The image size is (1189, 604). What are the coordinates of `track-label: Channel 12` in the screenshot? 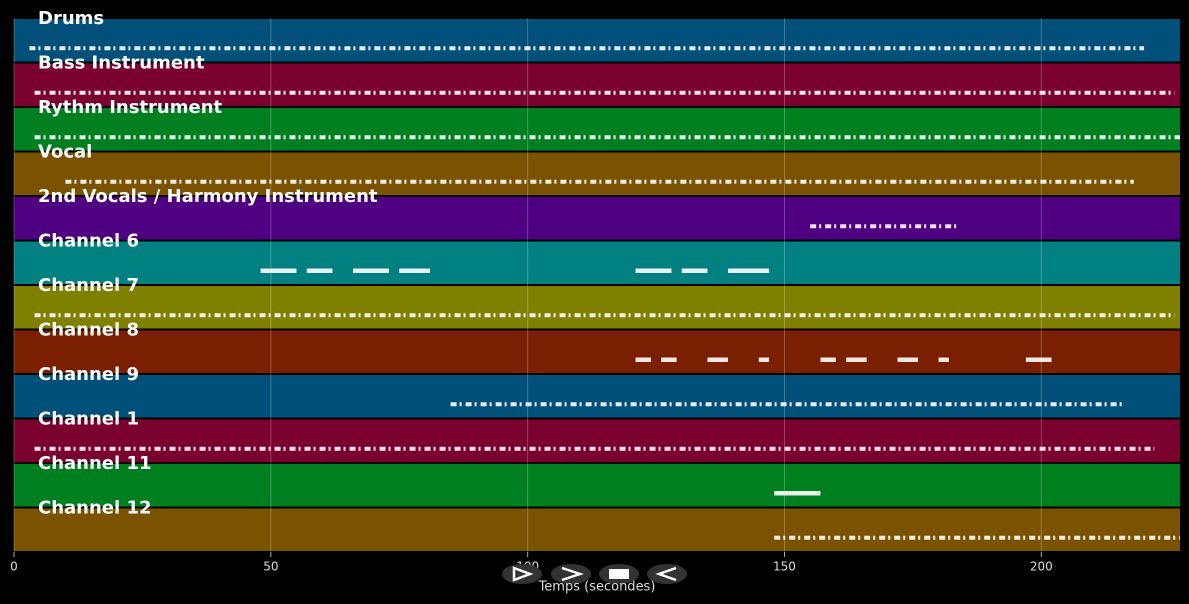 It's located at (95, 508).